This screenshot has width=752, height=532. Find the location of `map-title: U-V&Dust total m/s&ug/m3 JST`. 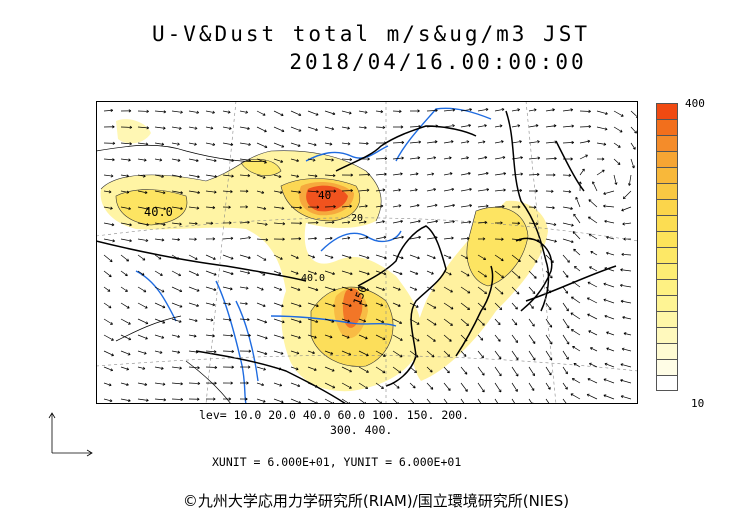

map-title: U-V&Dust total m/s&ug/m3 JST is located at coordinates (370, 34).